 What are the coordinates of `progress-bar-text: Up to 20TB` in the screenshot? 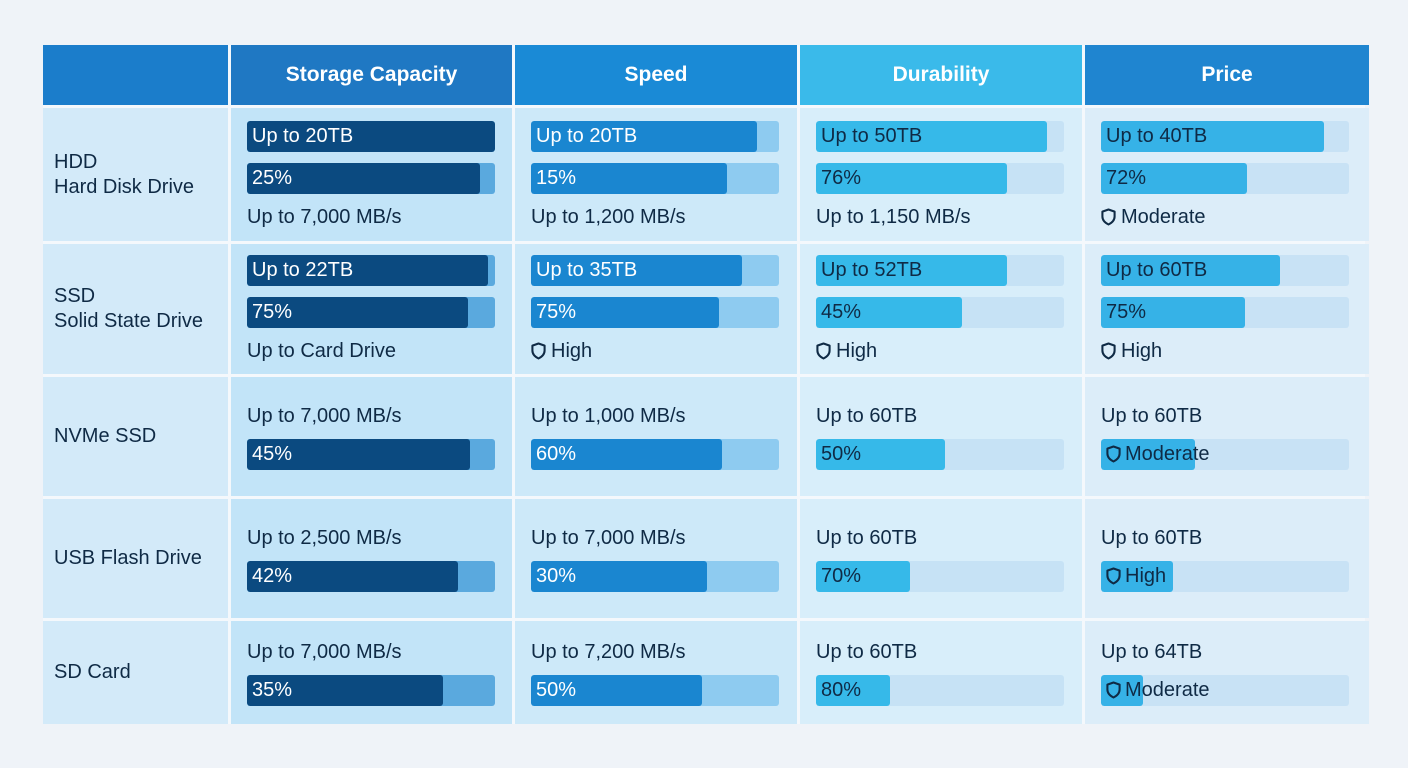 It's located at (303, 135).